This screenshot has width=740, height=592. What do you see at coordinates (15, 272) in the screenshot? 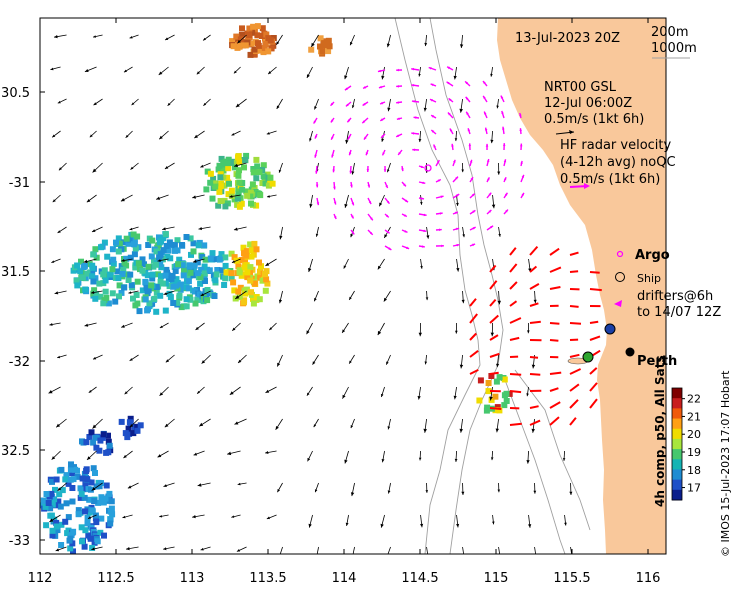
I see `y-tick-label: 31.5` at bounding box center [15, 272].